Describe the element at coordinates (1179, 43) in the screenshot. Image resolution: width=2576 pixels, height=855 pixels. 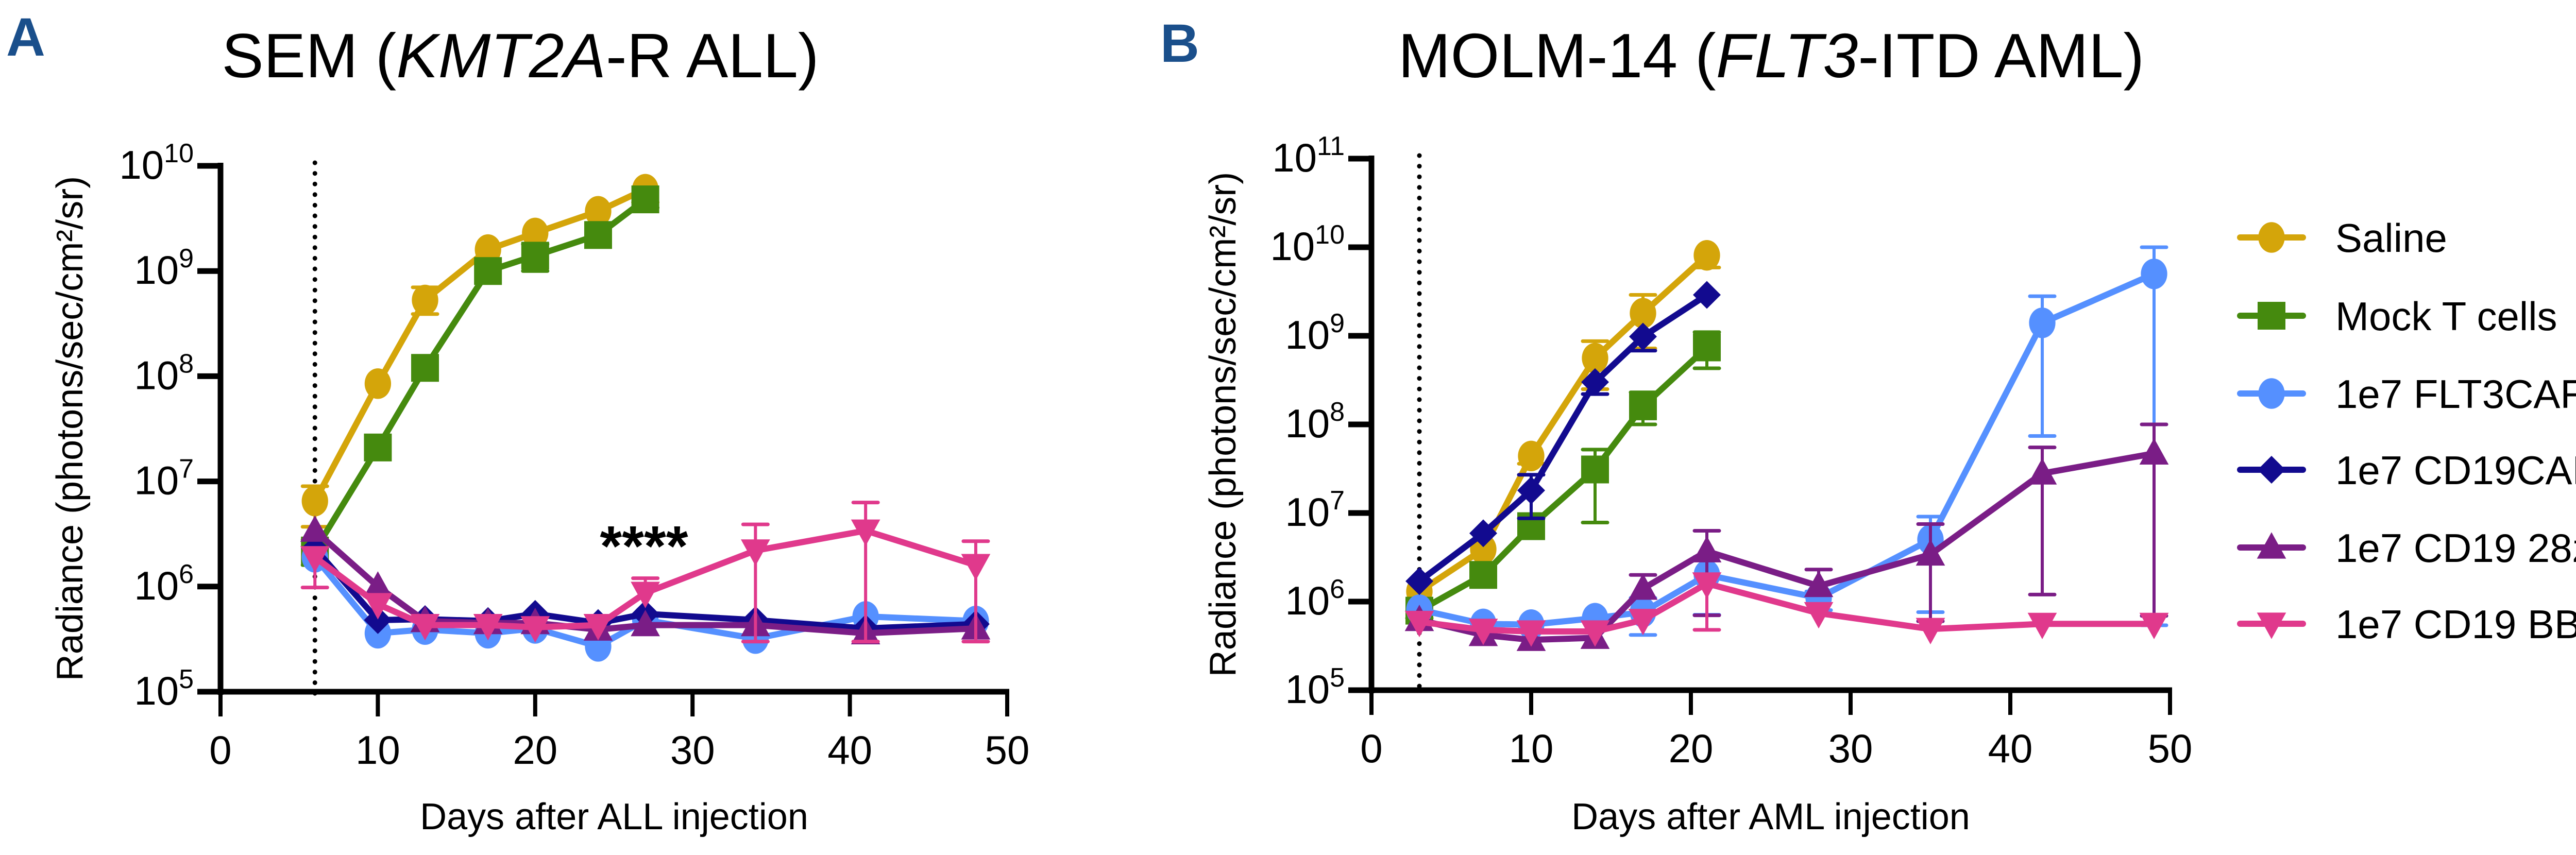
I see `panel-b-letter: B` at that location.